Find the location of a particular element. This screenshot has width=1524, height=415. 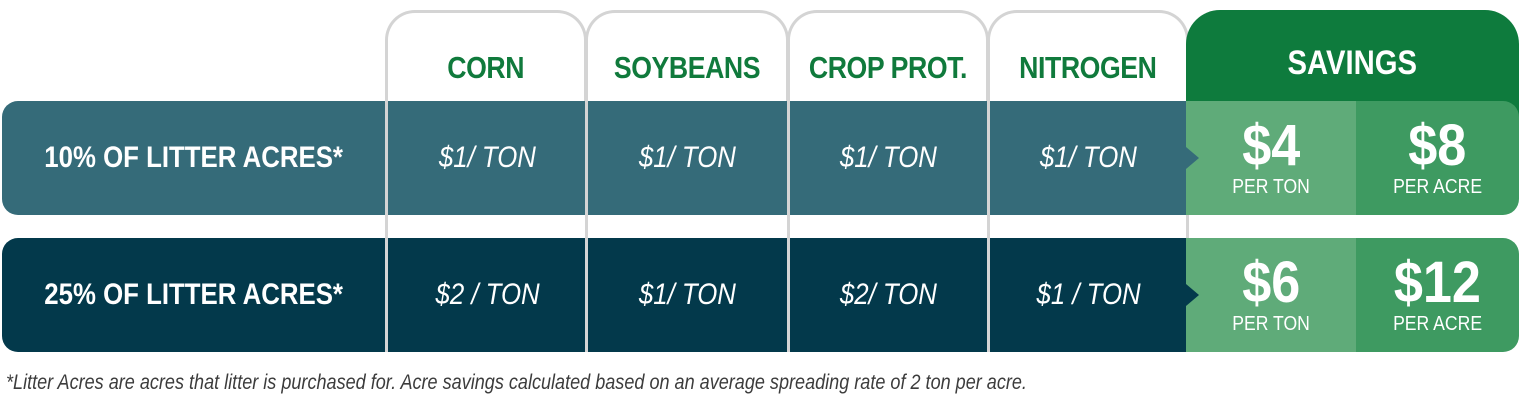

column-header-corn: CORN is located at coordinates (486, 60).